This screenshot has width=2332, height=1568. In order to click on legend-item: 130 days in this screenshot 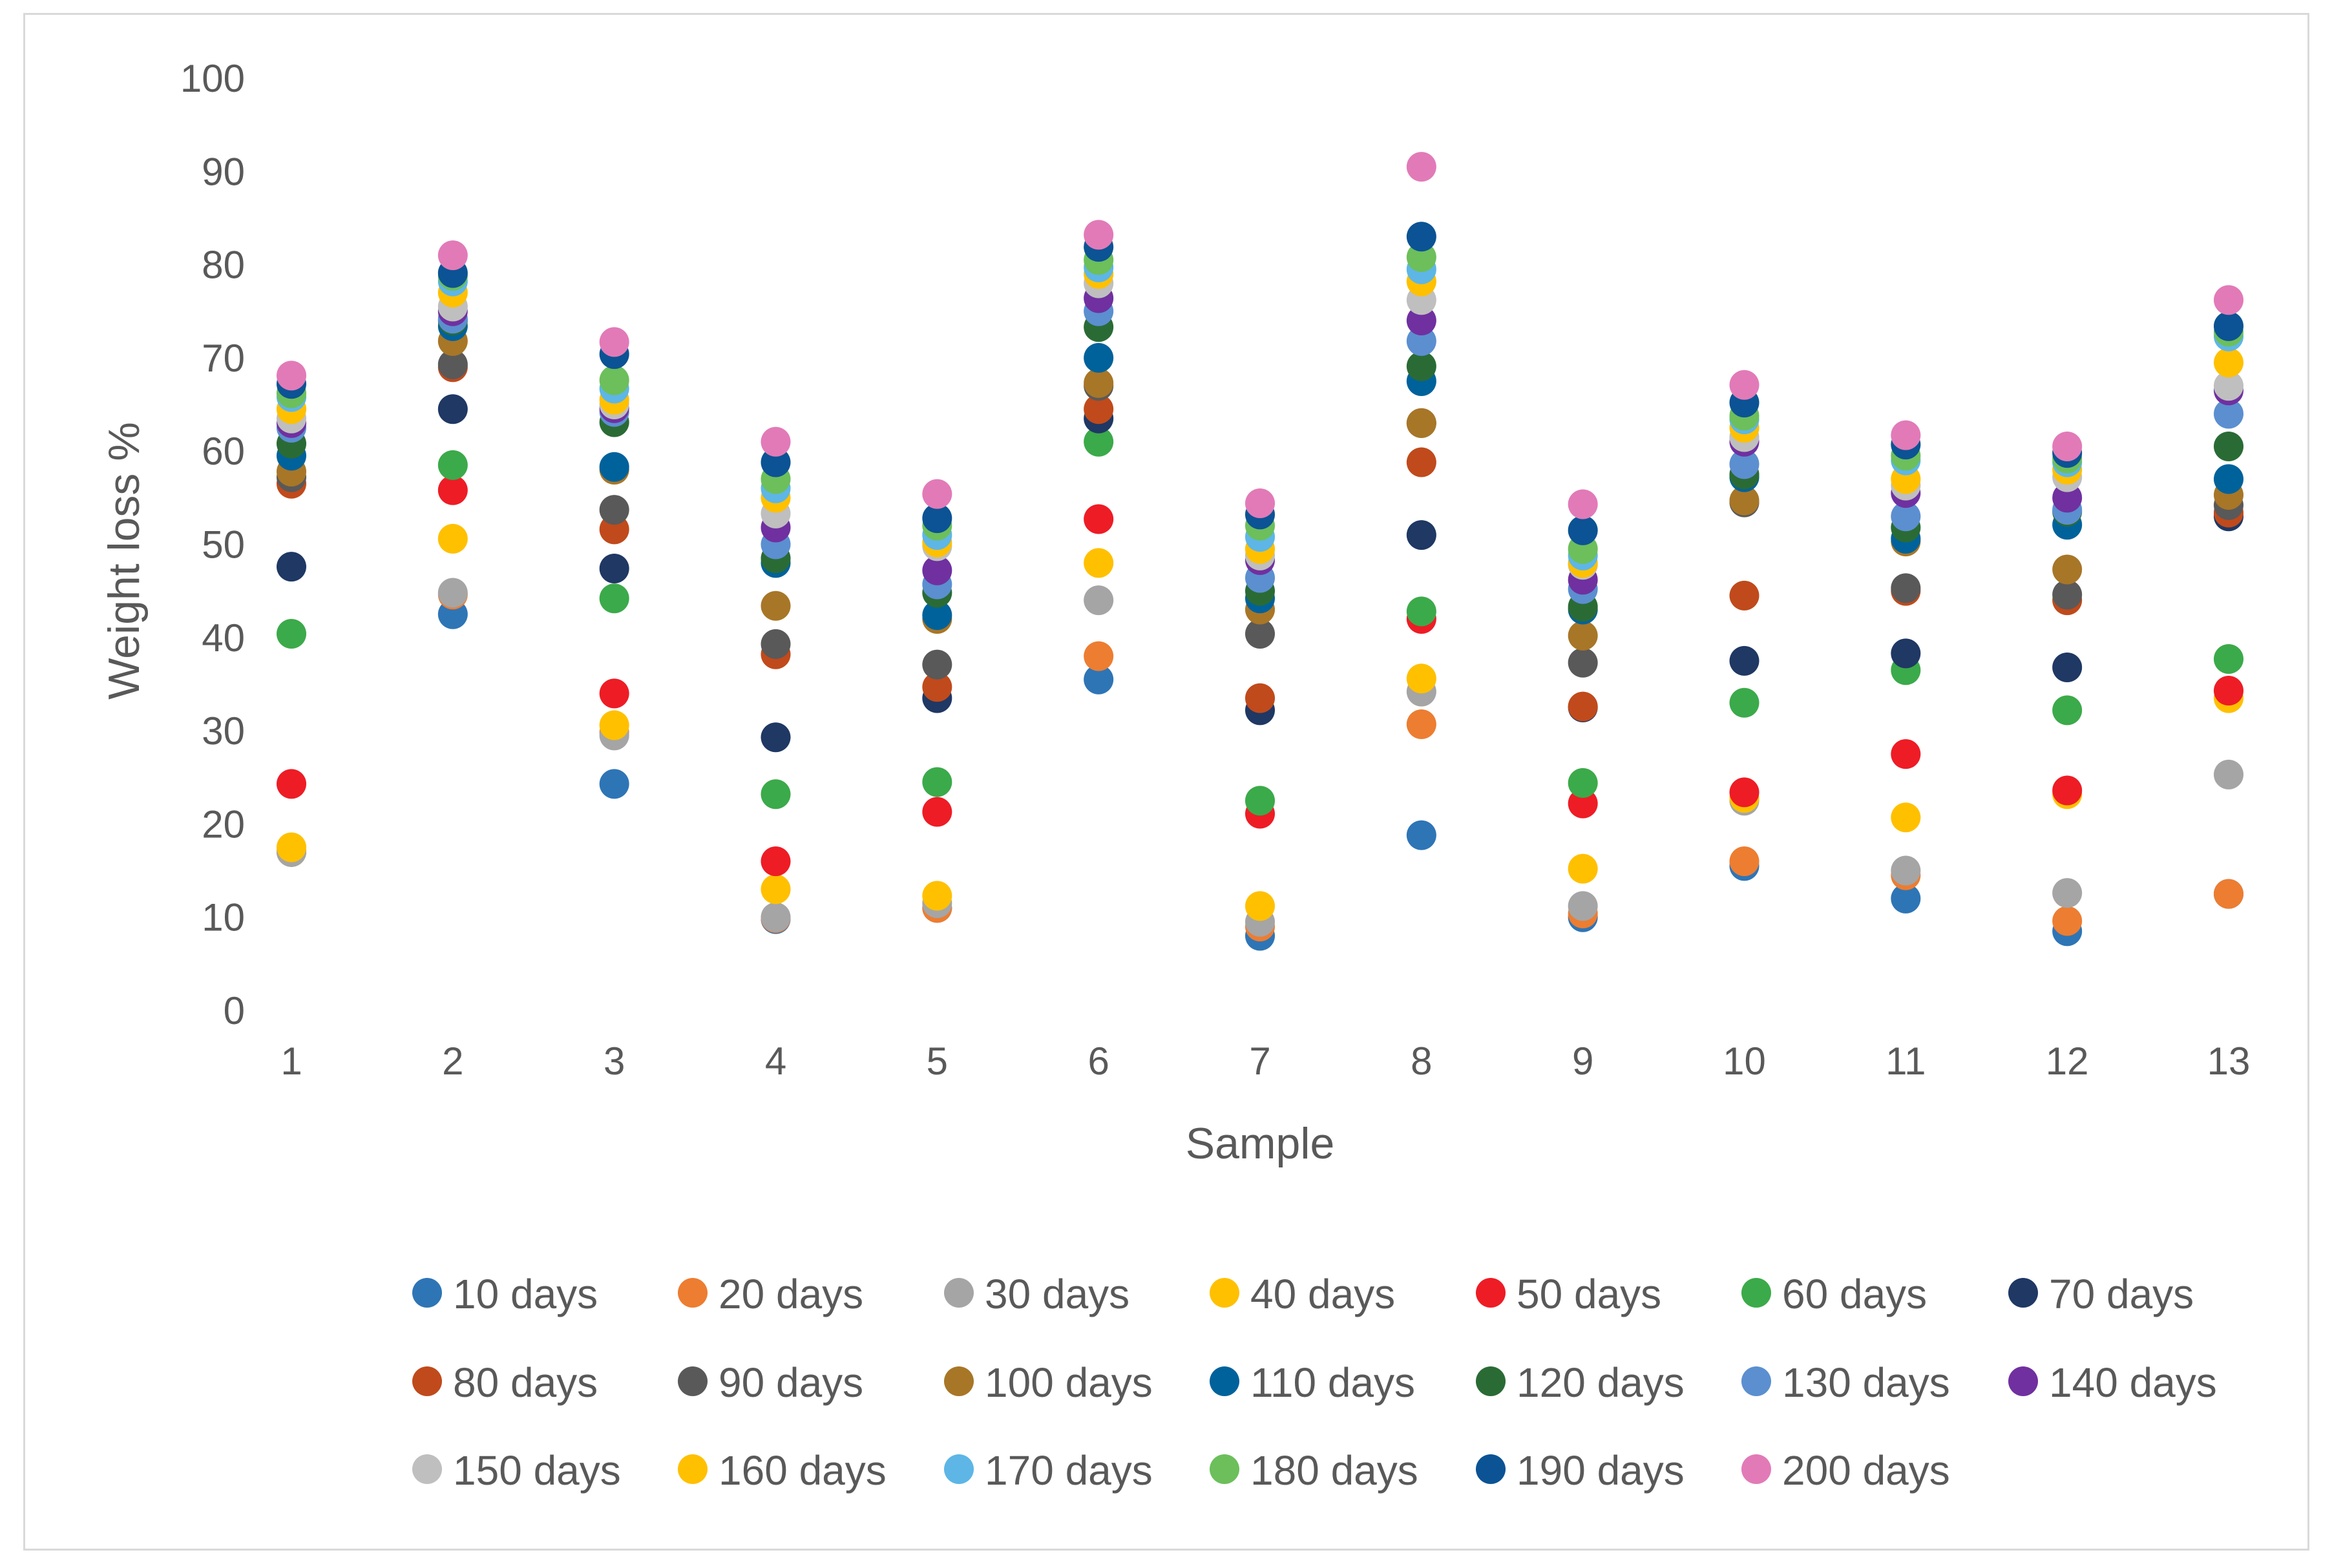, I will do `click(1845, 1382)`.